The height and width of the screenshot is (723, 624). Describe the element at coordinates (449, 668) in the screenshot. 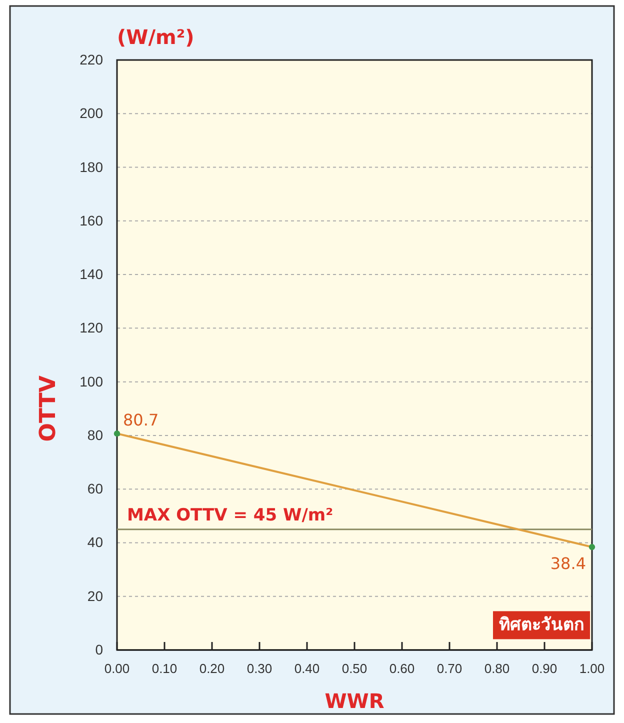

I see `x-tick-label: 0.70` at that location.